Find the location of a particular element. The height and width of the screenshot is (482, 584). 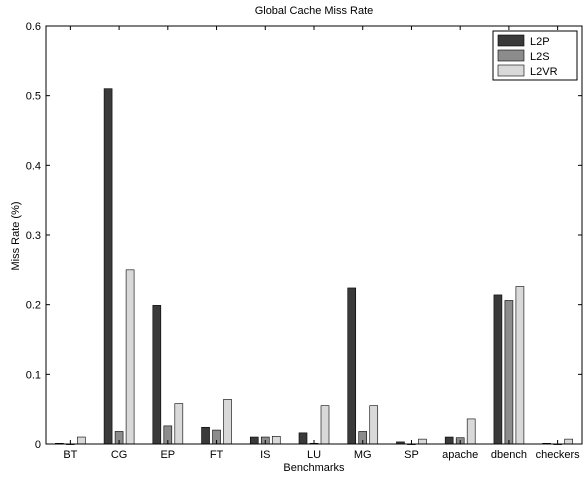

chart-title: Global Cache Miss Rate is located at coordinates (314, 11).